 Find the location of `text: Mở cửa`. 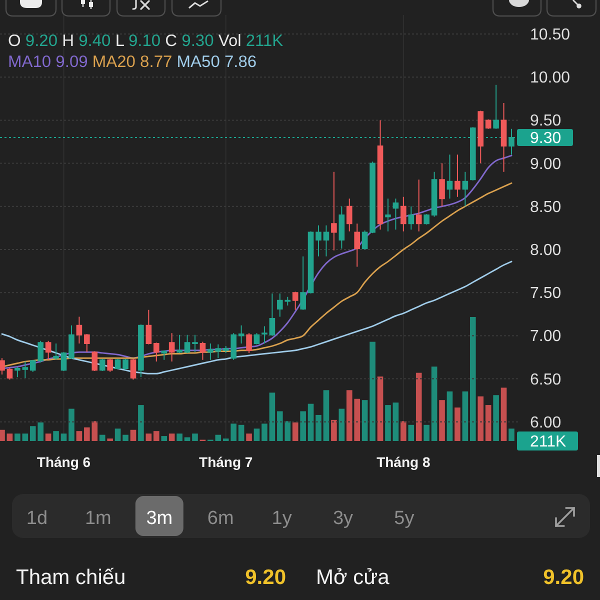

text: Mở cửa is located at coordinates (353, 577).